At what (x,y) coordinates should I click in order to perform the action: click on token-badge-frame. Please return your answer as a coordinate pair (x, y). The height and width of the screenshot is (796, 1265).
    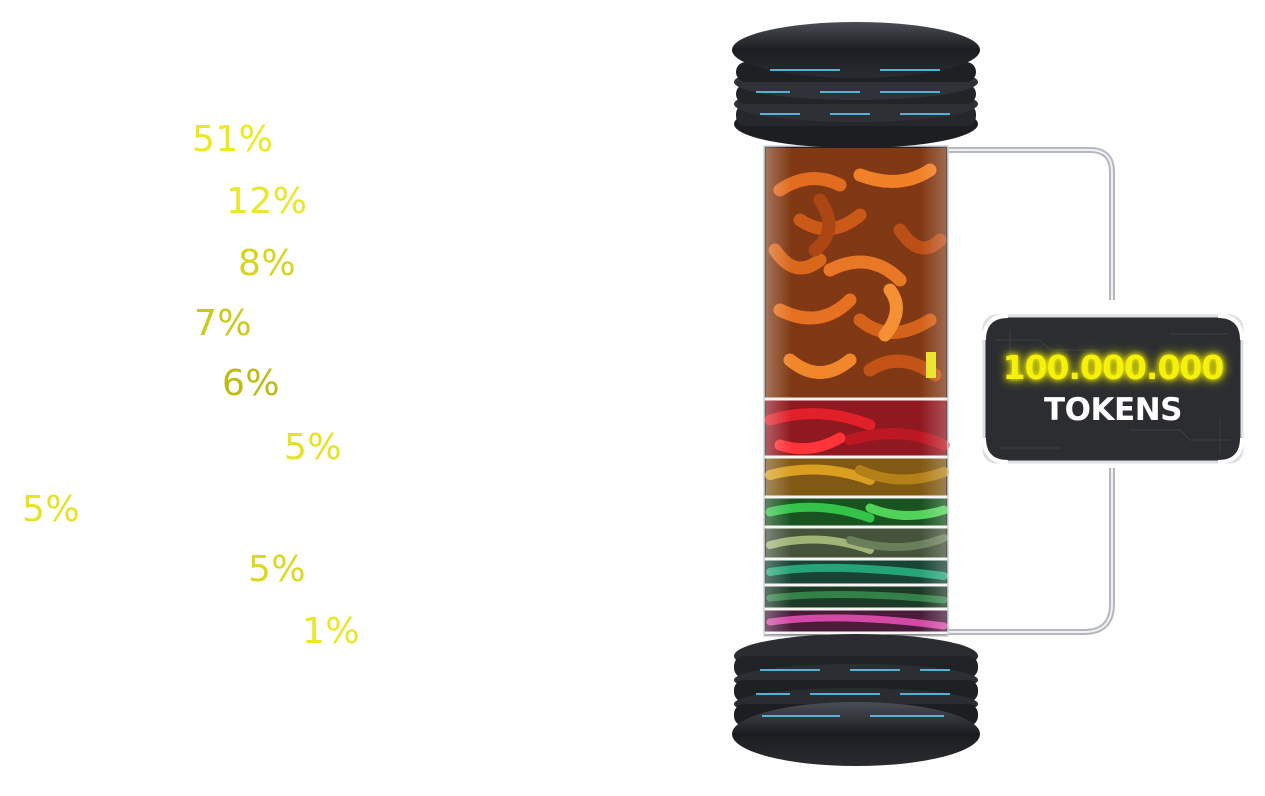
    Looking at the image, I should click on (1113, 389).